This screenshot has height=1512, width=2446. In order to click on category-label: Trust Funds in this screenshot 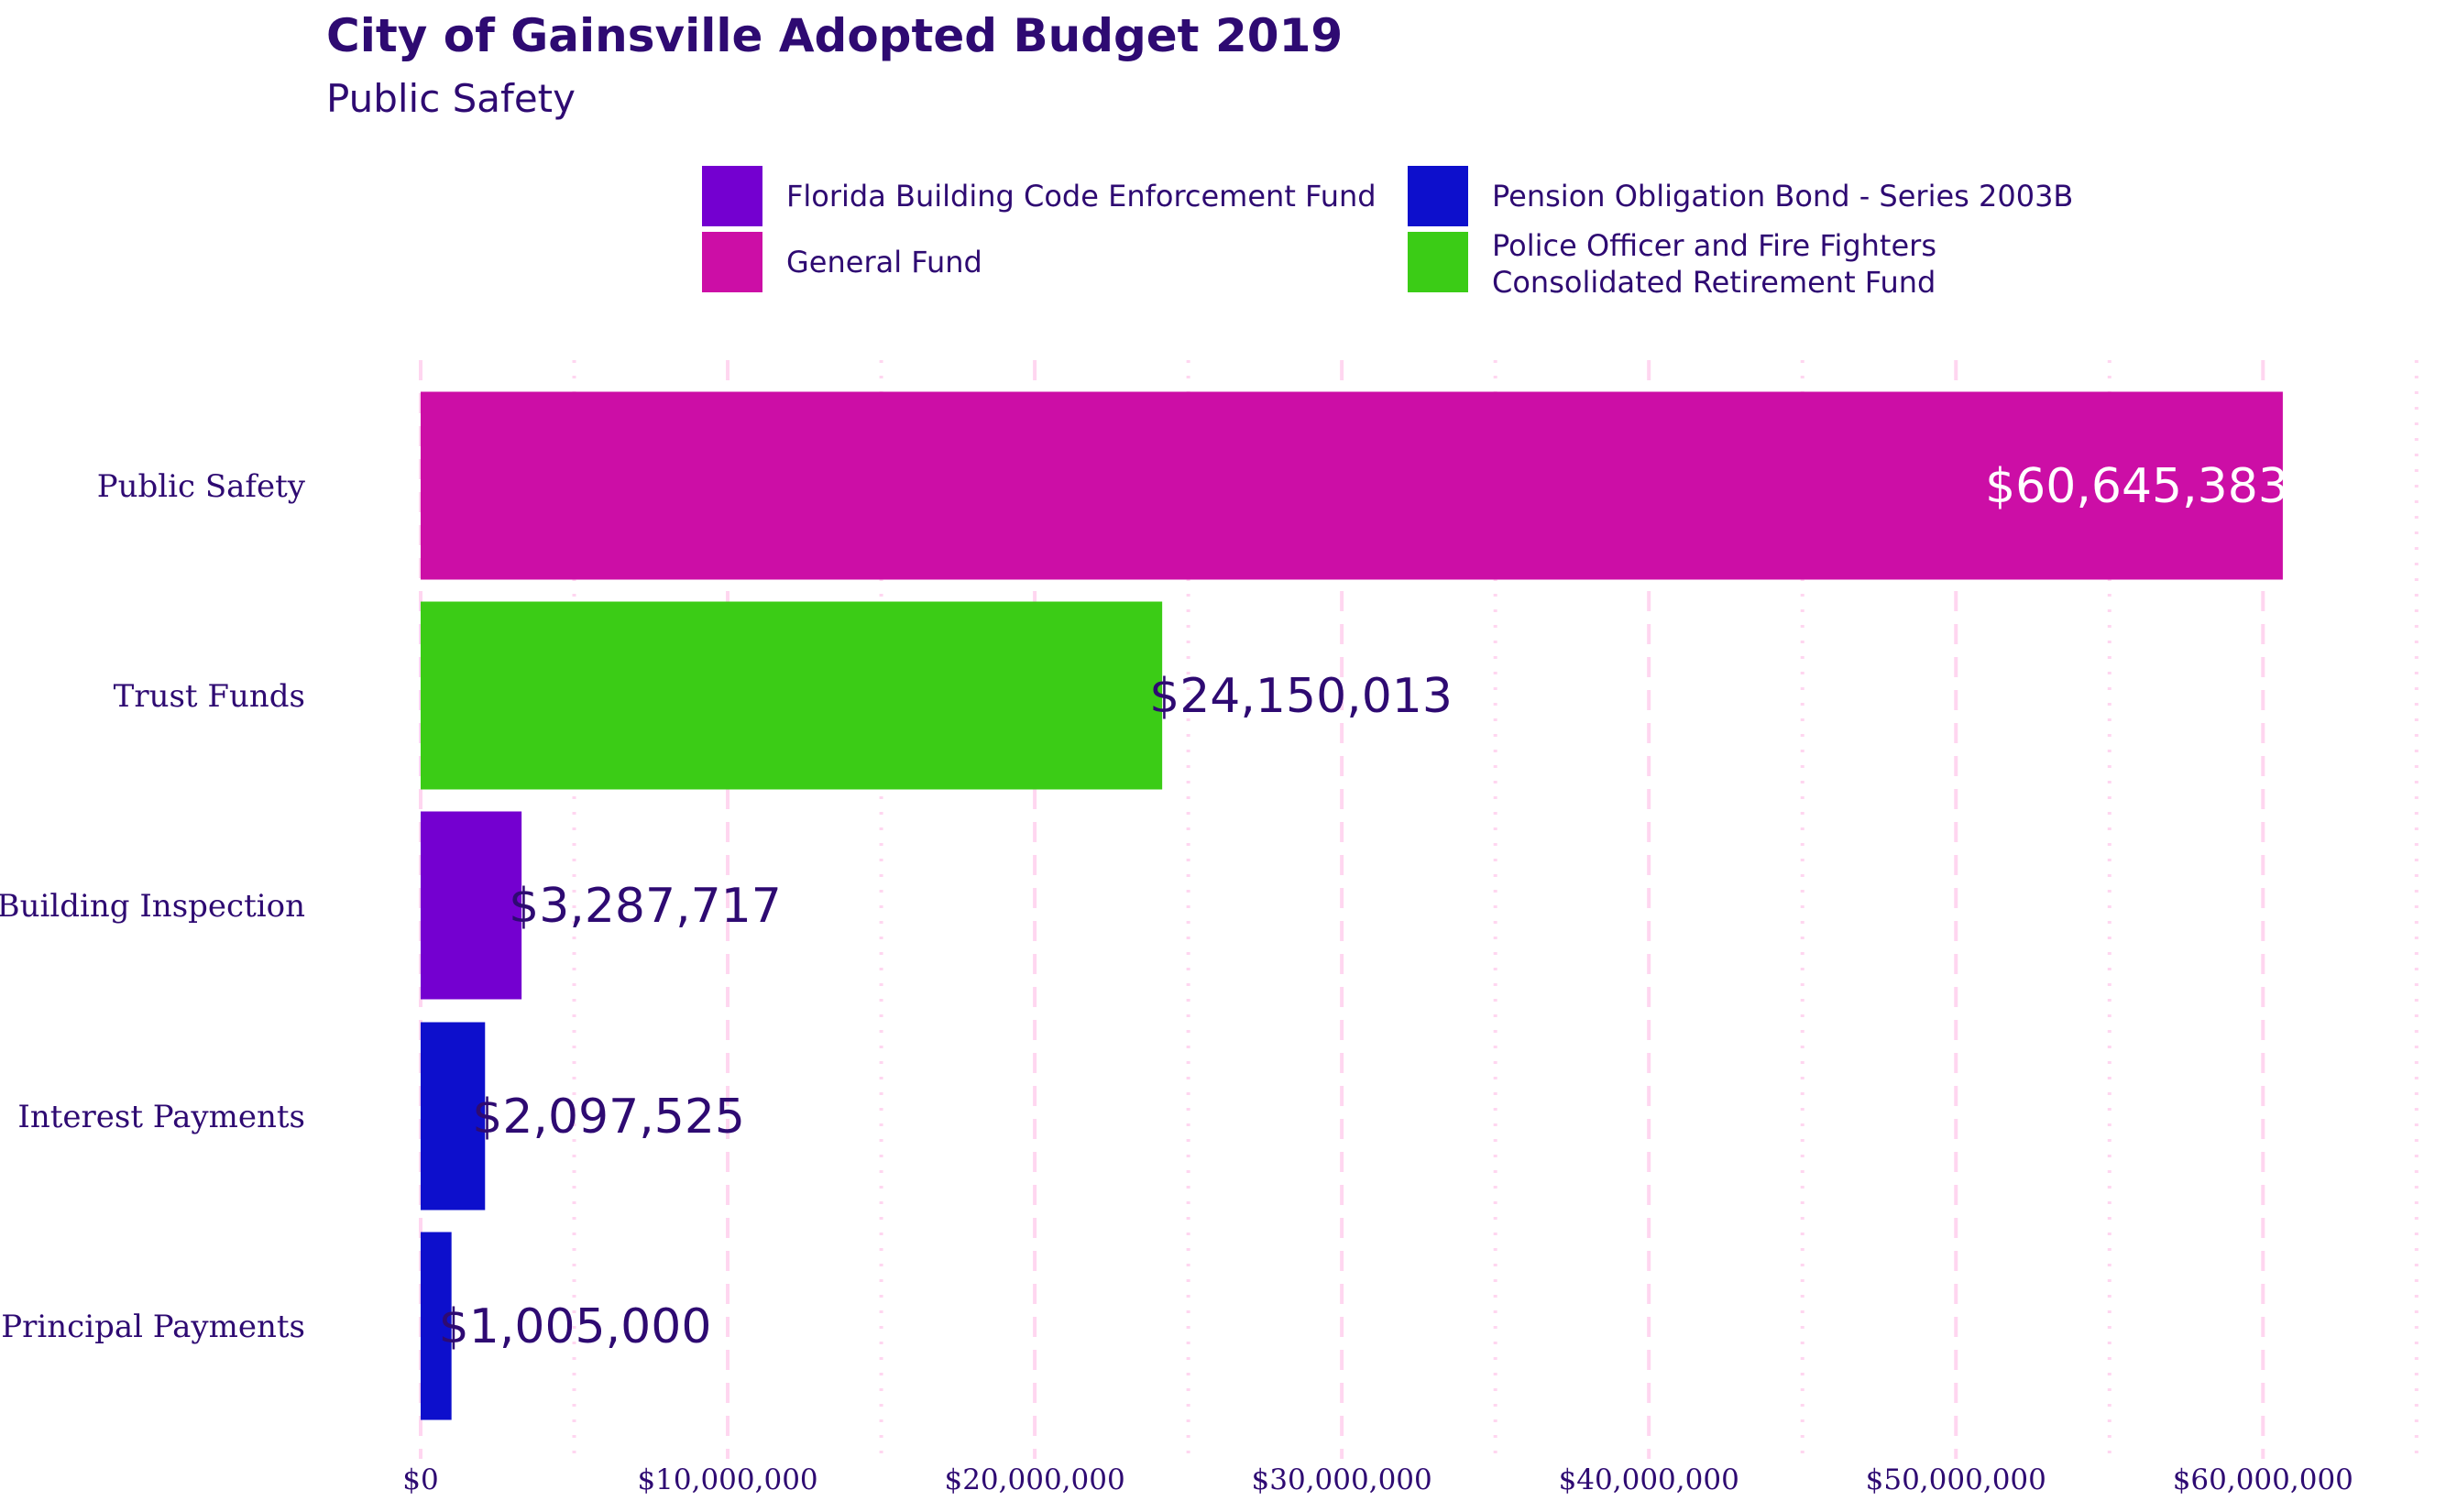, I will do `click(209, 696)`.